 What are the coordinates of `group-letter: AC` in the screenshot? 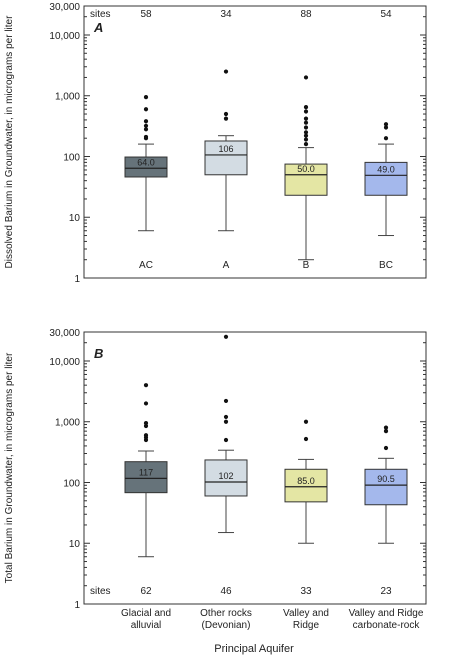 It's located at (146, 265).